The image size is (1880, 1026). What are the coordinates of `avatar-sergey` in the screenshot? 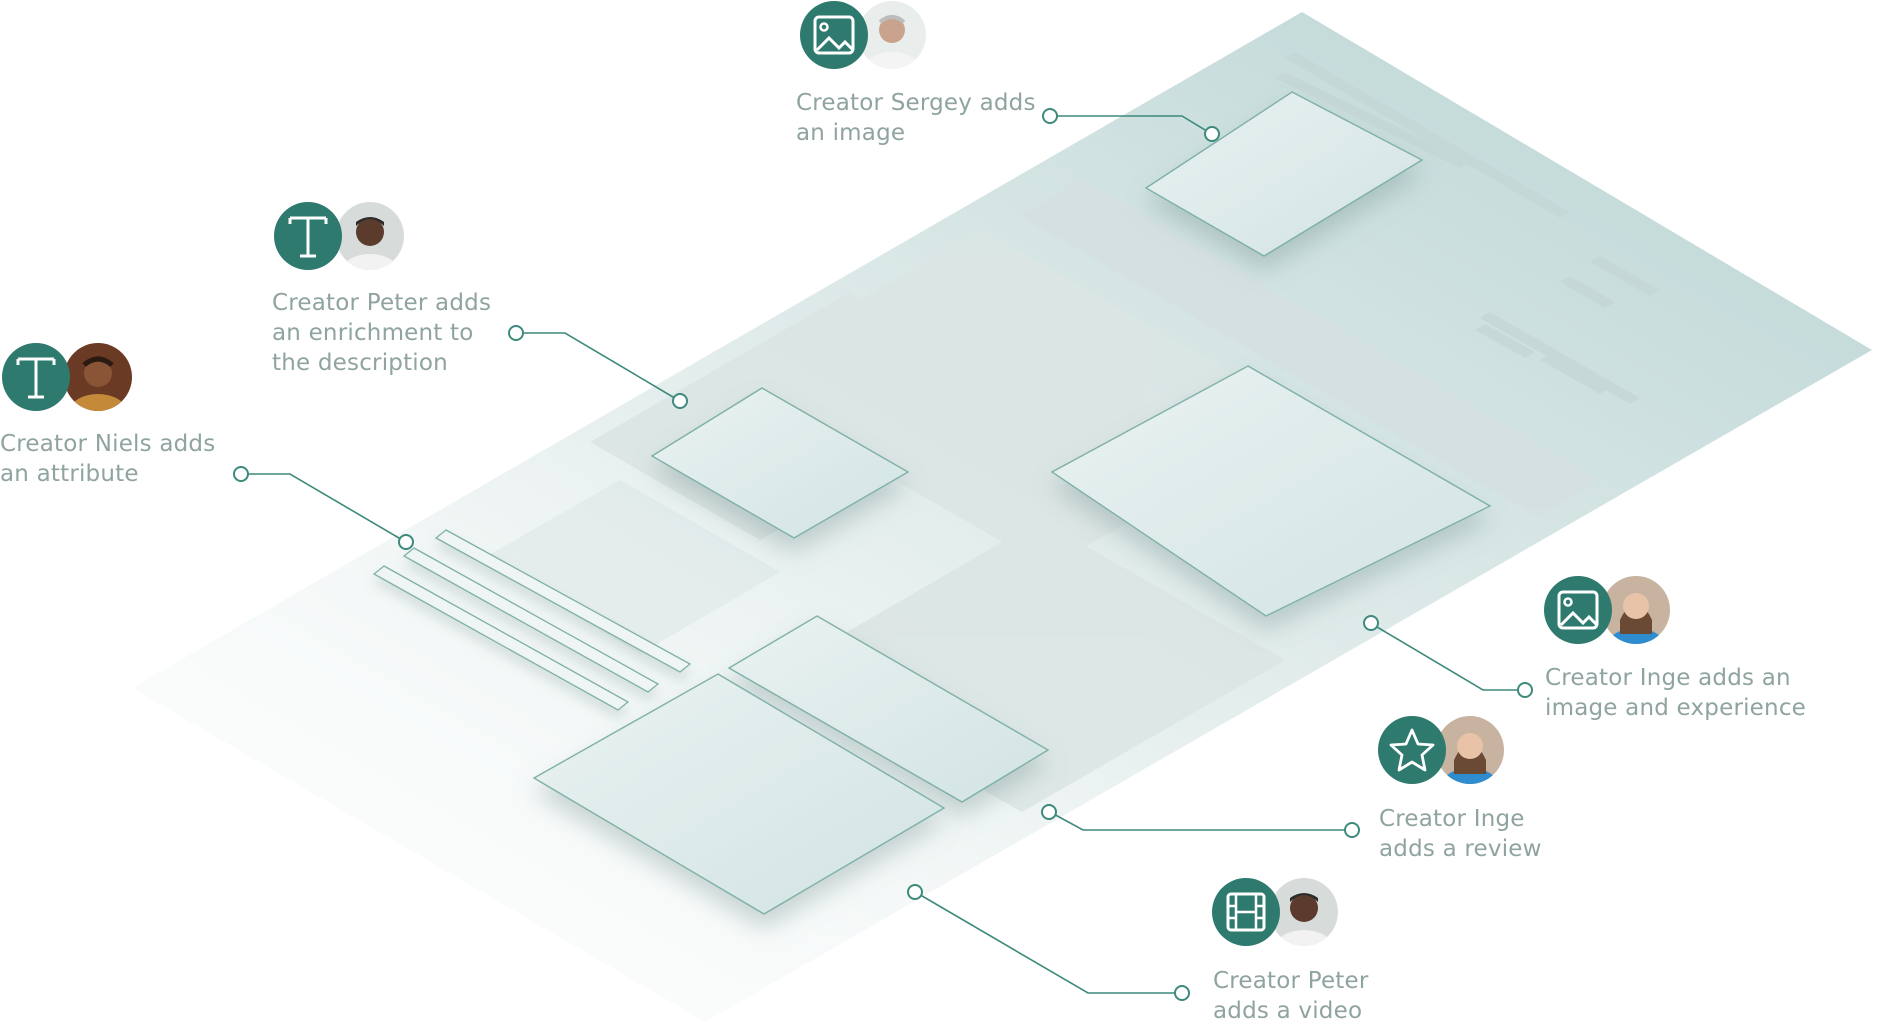 It's located at (892, 35).